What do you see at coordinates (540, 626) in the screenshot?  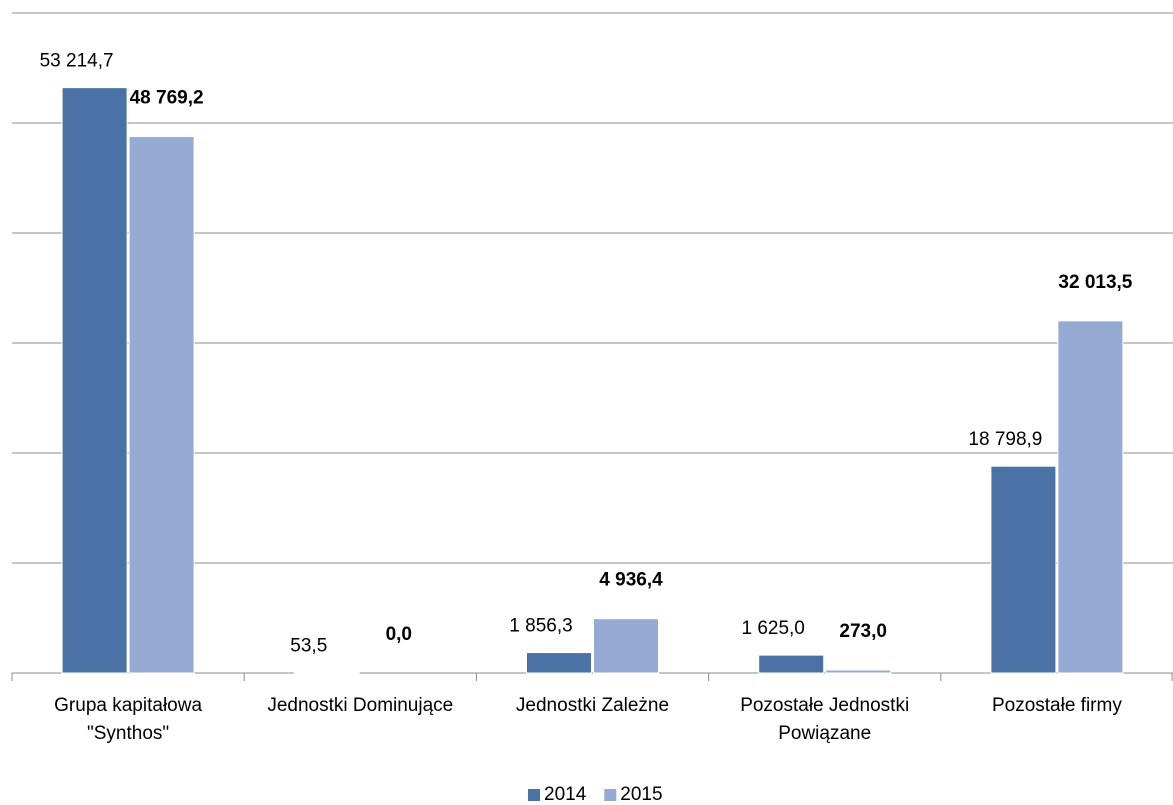 I see `data-label: 1 856,3` at bounding box center [540, 626].